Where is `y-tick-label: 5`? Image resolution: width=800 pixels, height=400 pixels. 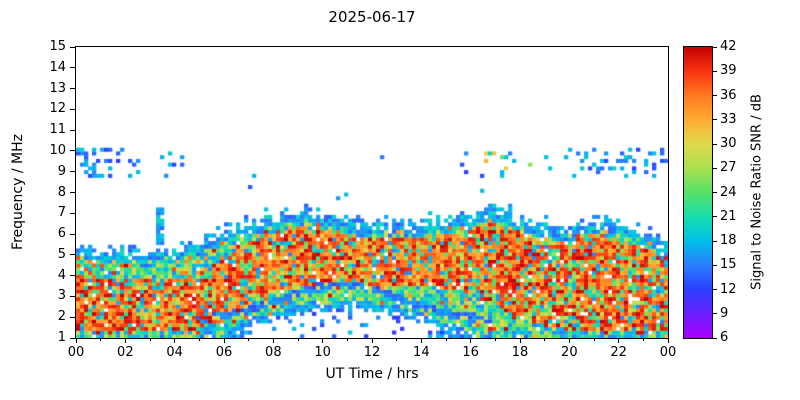 y-tick-label: 5 is located at coordinates (61, 254).